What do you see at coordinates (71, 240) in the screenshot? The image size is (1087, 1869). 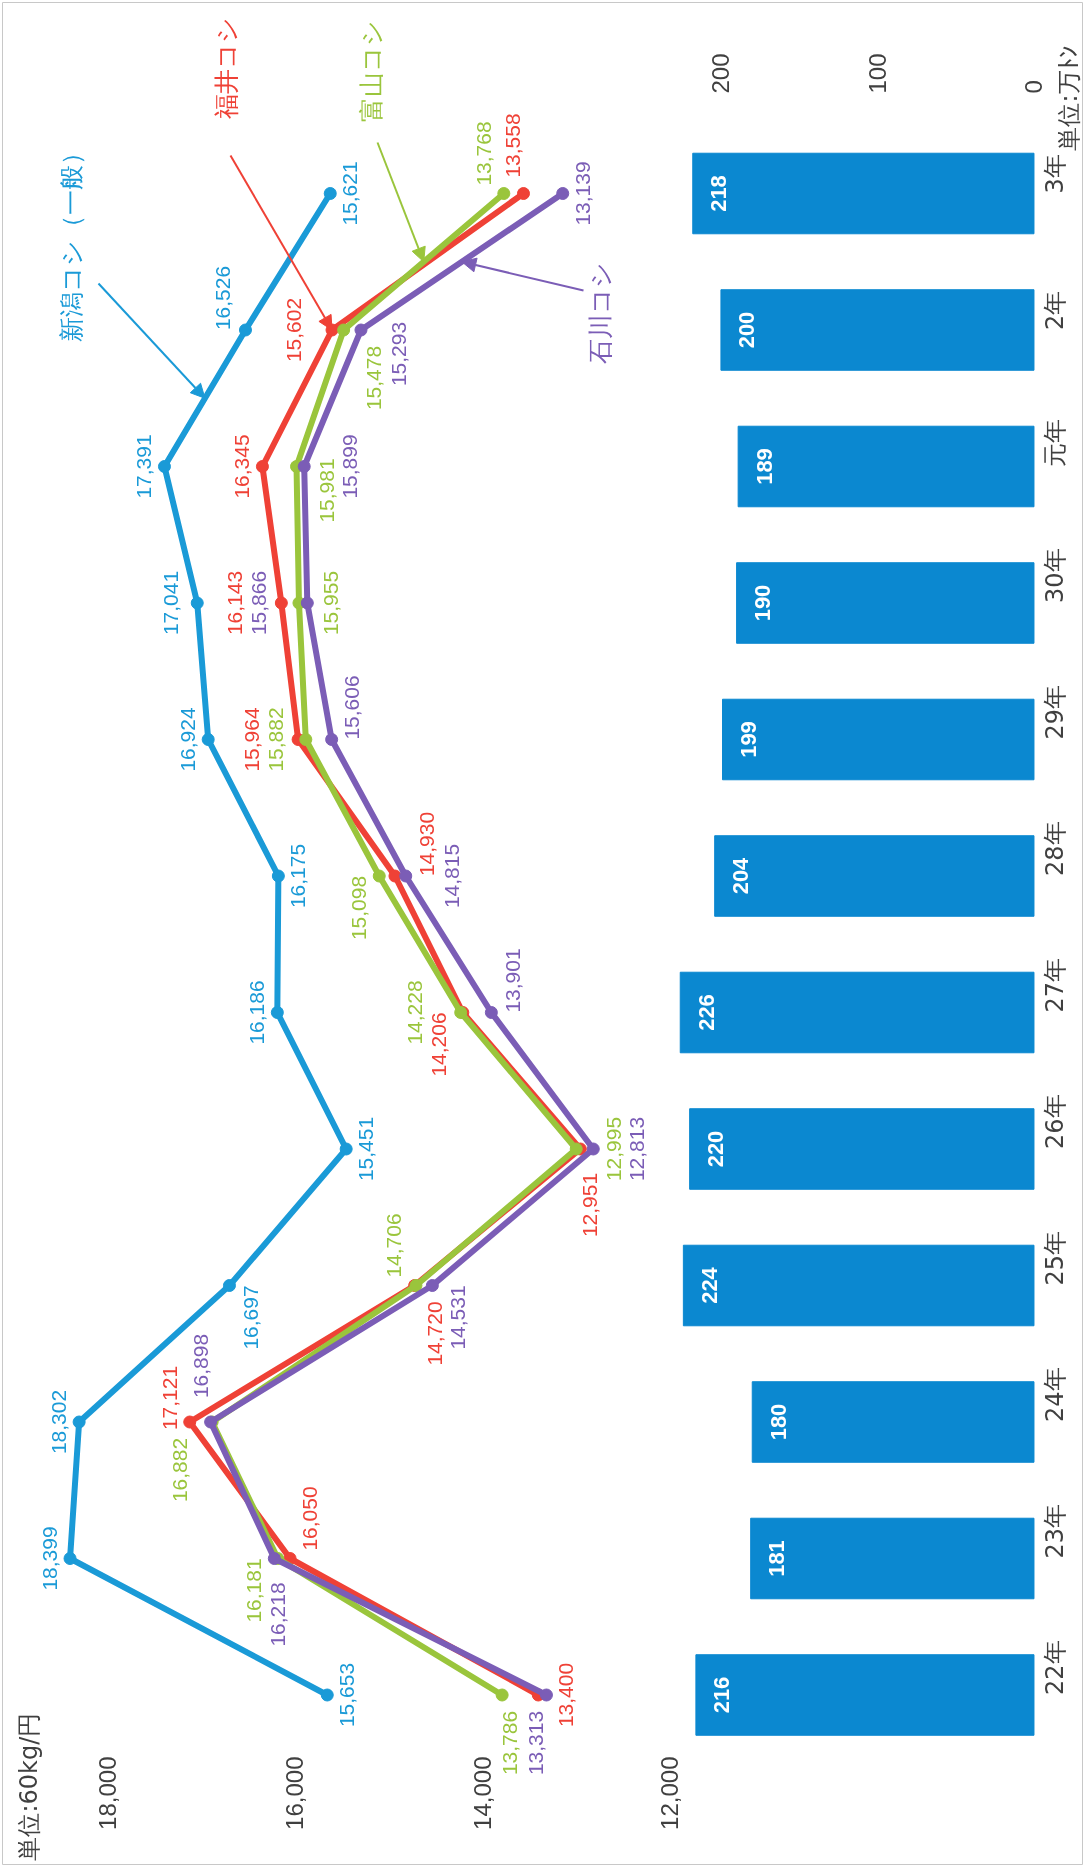 I see `text: 新潟コシ（一般）` at bounding box center [71, 240].